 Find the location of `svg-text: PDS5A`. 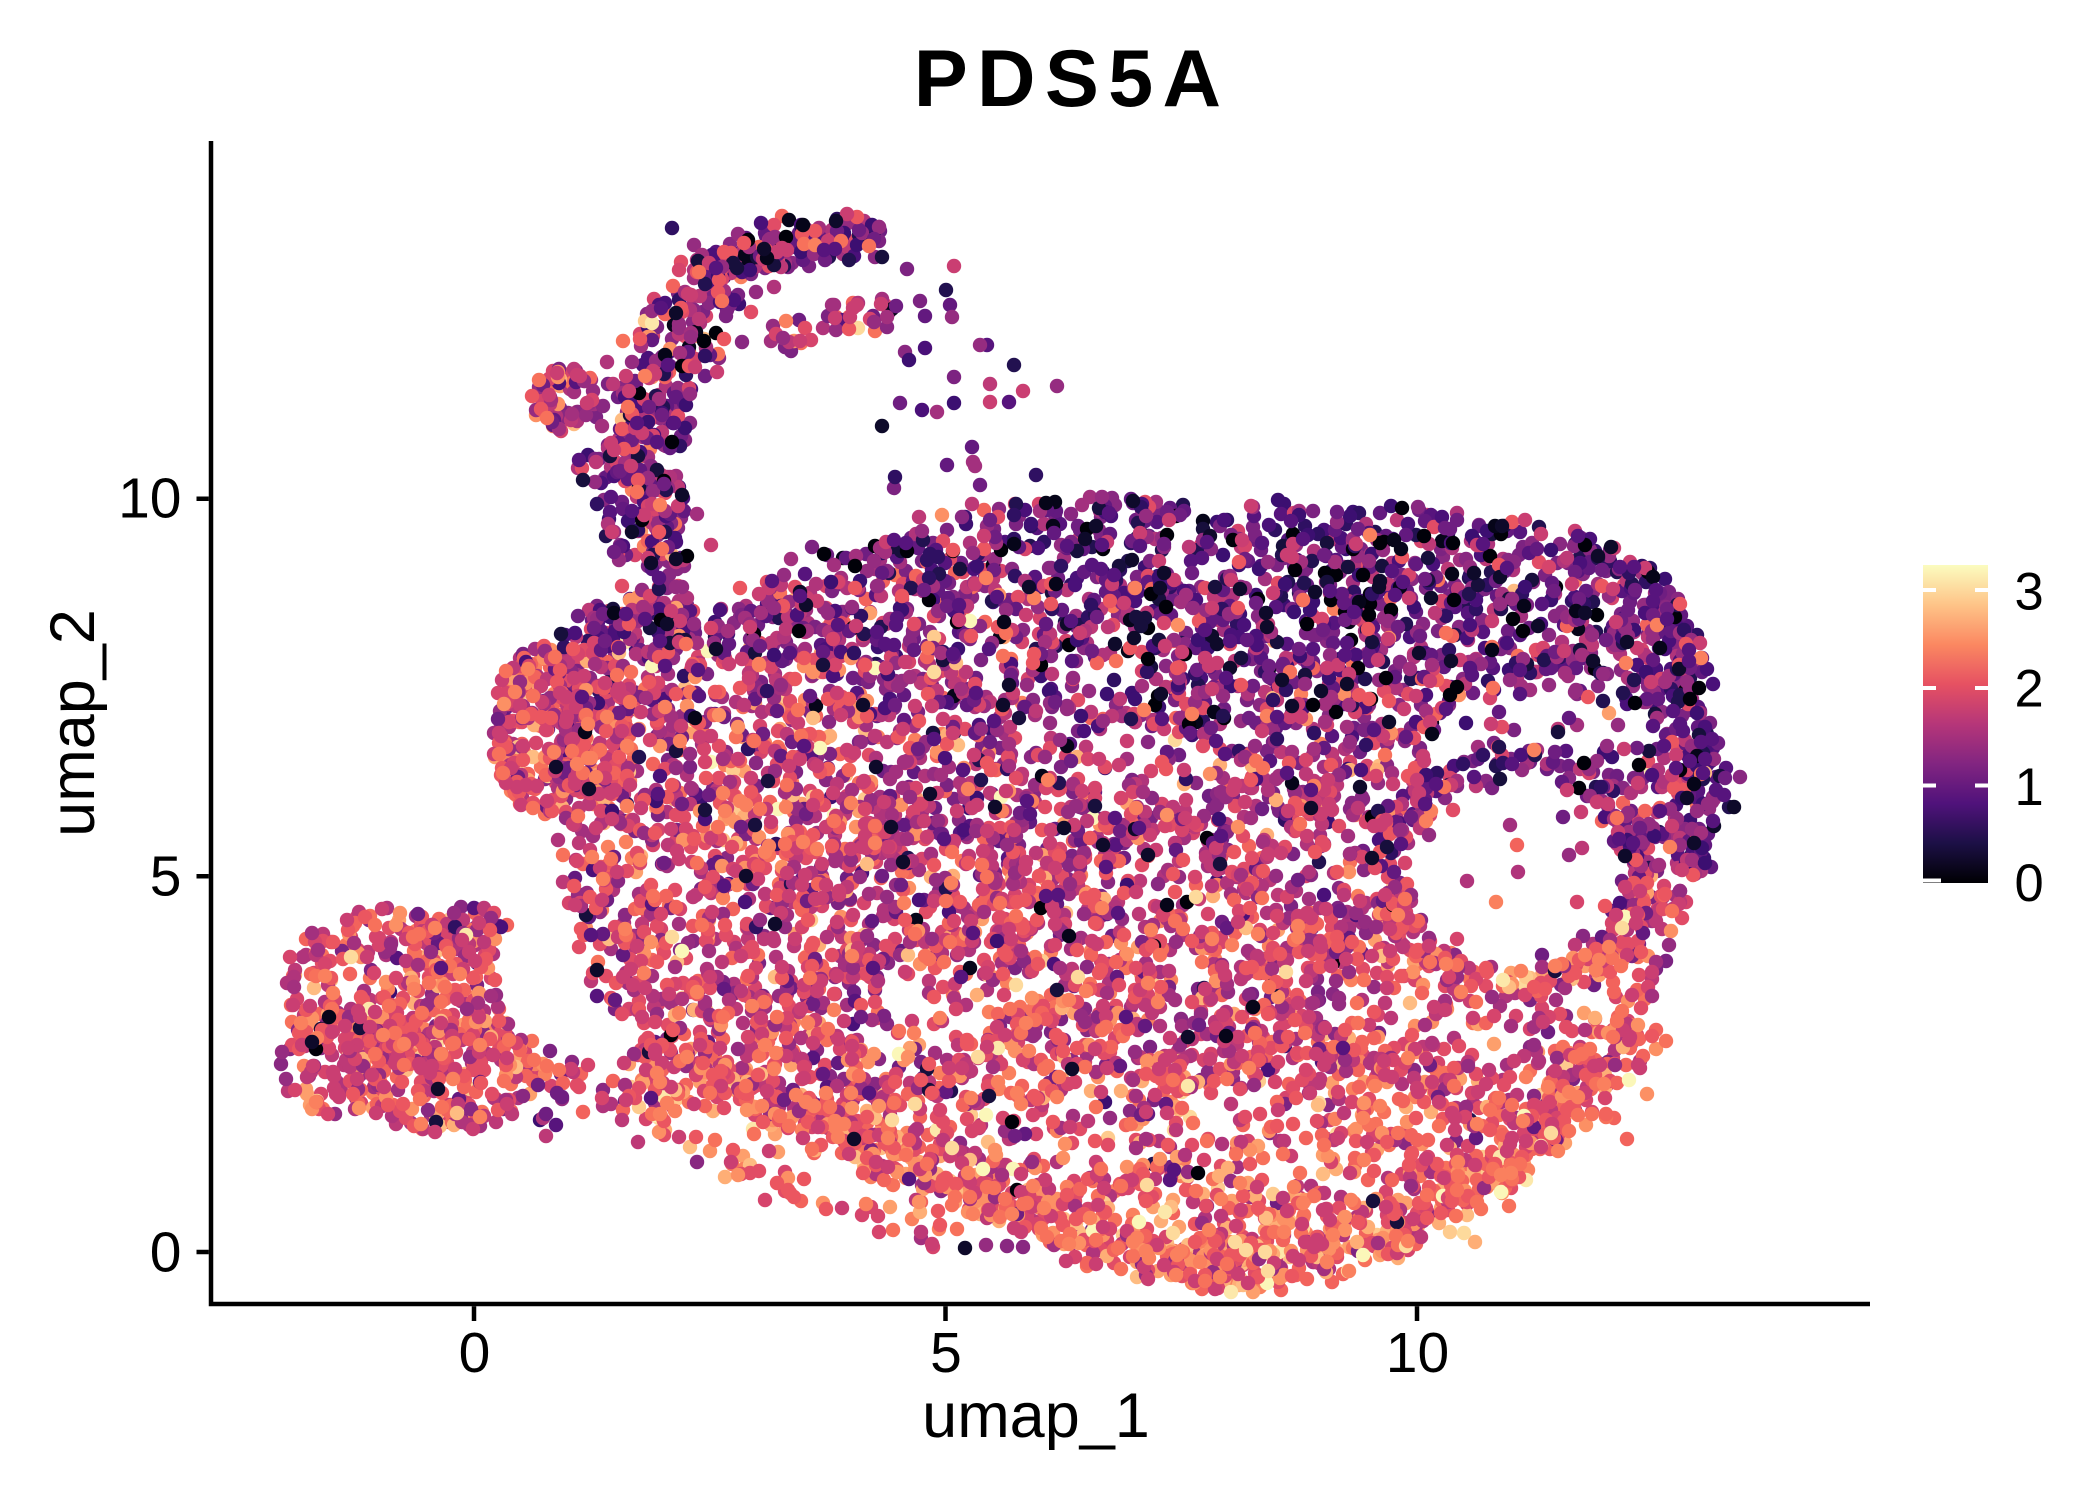

svg-text: PDS5A is located at coordinates (1072, 79).